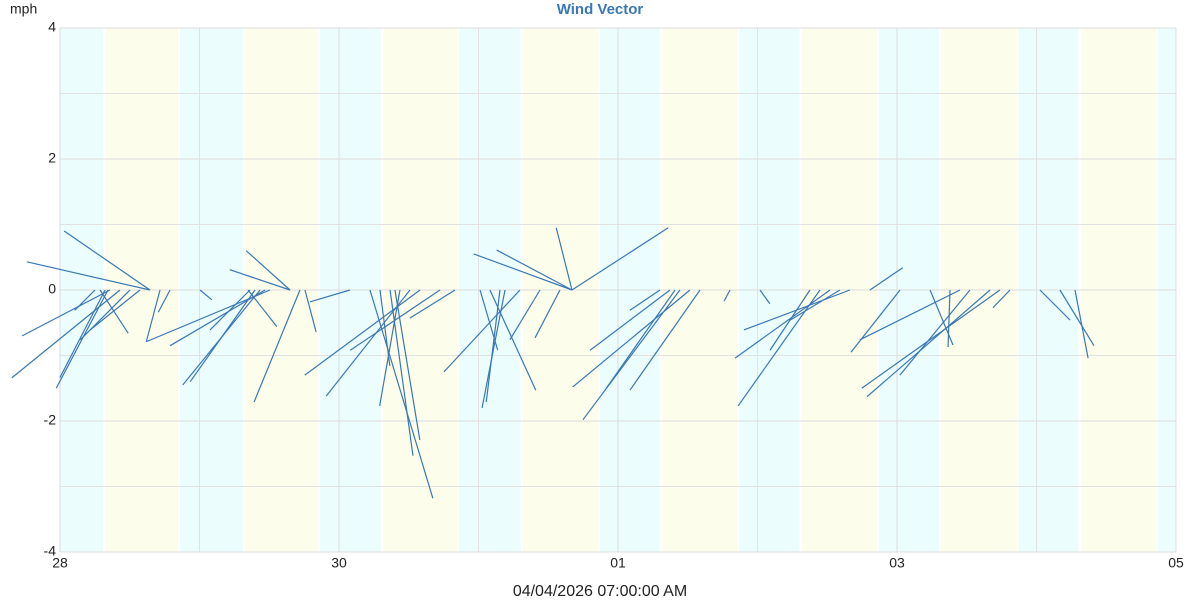 This screenshot has width=1200, height=600. I want to click on x-tick-label: 01, so click(618, 563).